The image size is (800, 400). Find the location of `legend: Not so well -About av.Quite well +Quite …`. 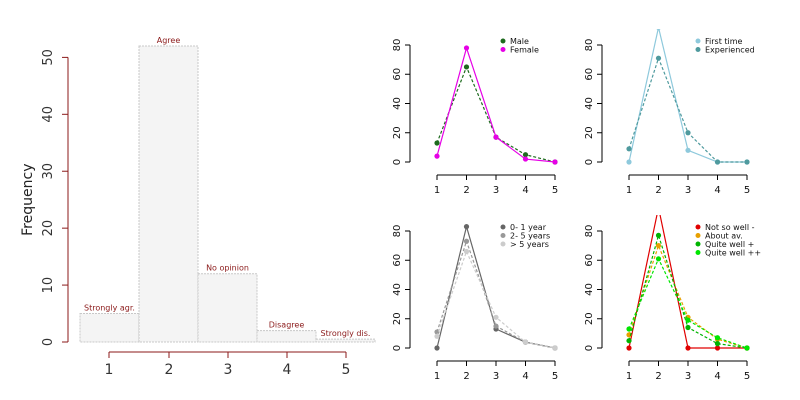

legend: Not so well -About av.Quite well +Quite … is located at coordinates (728, 240).